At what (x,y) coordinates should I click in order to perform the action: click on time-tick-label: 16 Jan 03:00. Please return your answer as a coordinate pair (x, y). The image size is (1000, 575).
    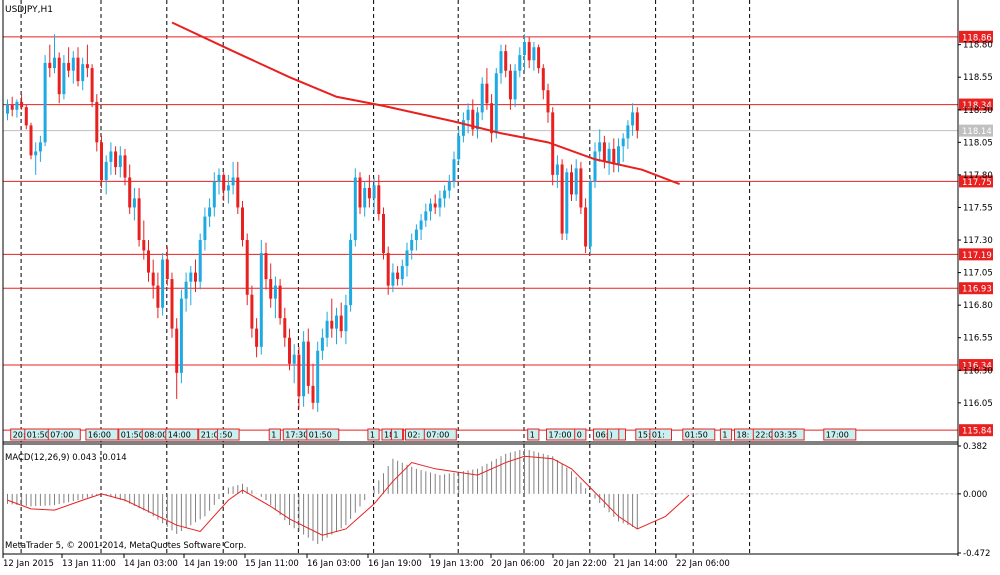
    Looking at the image, I should click on (334, 564).